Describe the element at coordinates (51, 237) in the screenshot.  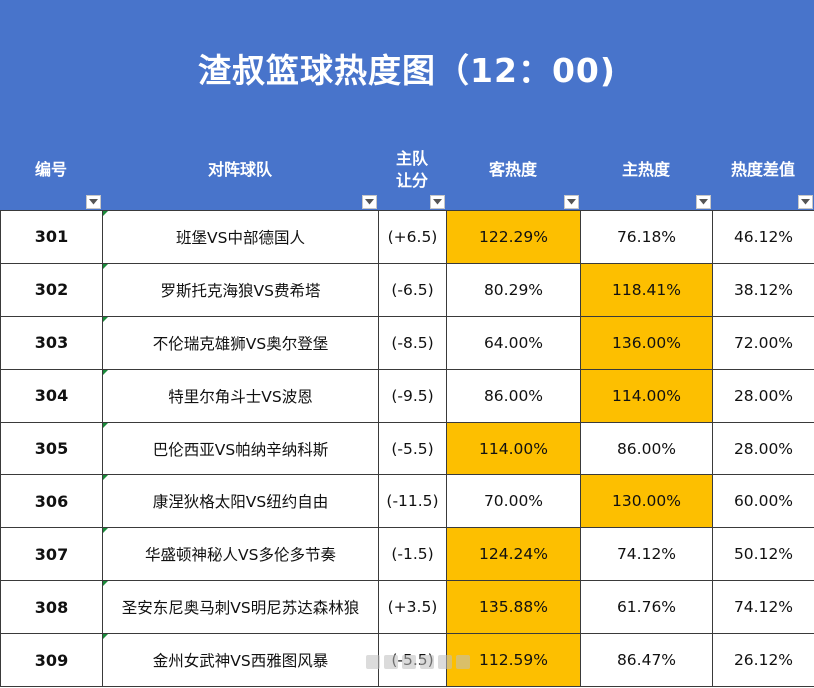
I see `cell-id: 301` at that location.